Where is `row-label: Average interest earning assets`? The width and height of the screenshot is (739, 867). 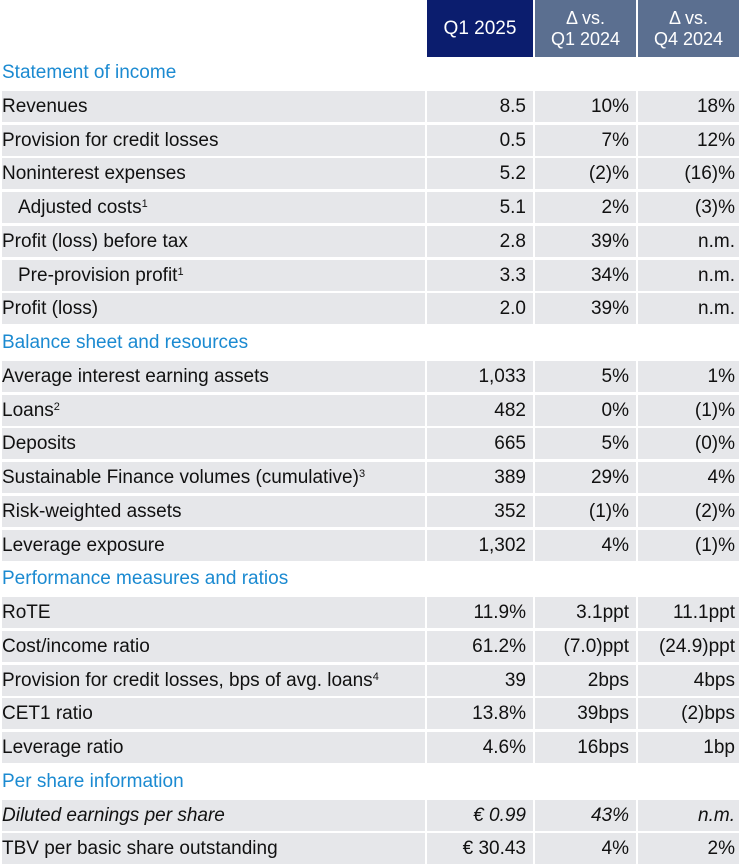 row-label: Average interest earning assets is located at coordinates (213, 376).